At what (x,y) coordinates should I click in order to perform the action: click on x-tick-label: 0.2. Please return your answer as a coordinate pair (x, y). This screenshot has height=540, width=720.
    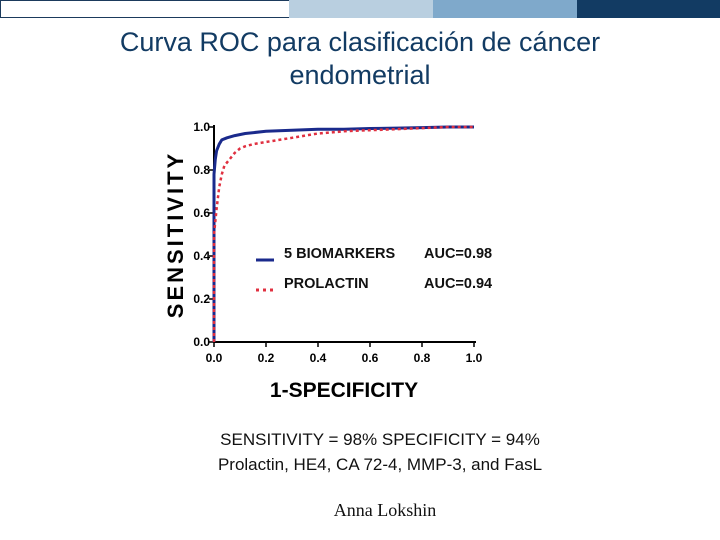
    Looking at the image, I should click on (266, 358).